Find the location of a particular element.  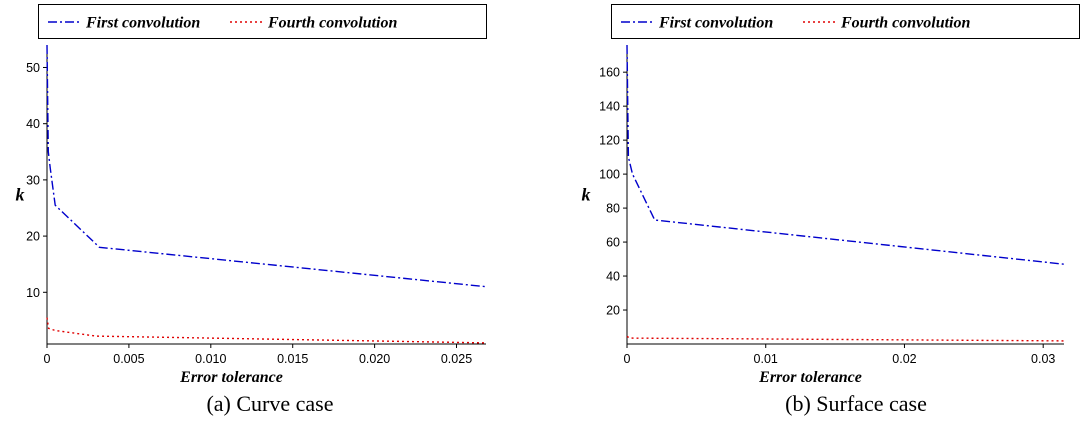

y-tick-label: 10 is located at coordinates (33, 293).